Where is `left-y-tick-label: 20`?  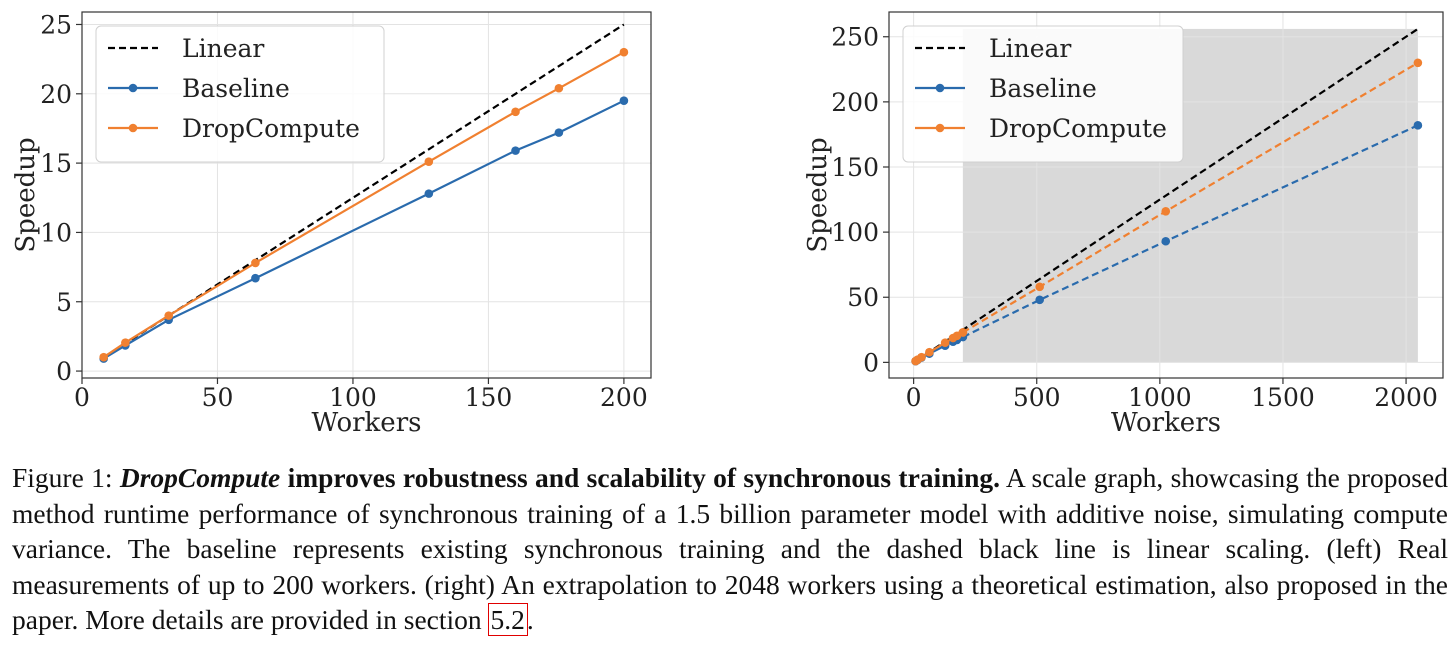 left-y-tick-label: 20 is located at coordinates (56, 94).